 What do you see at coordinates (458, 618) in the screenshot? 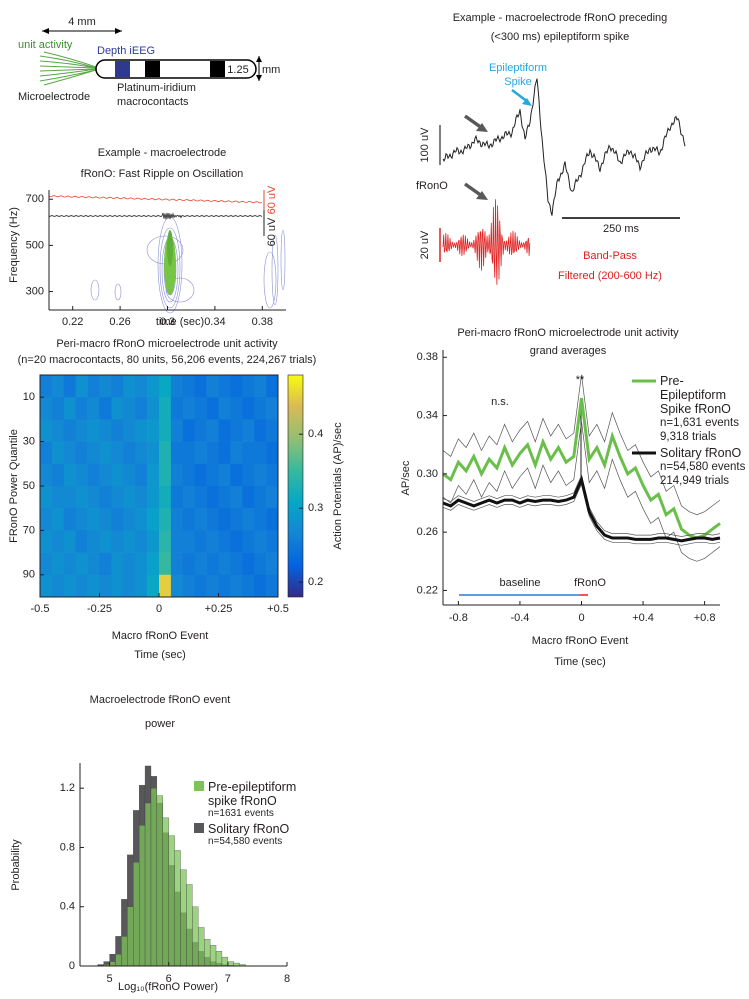
I see `x-tick-label: -0.8` at bounding box center [458, 618].